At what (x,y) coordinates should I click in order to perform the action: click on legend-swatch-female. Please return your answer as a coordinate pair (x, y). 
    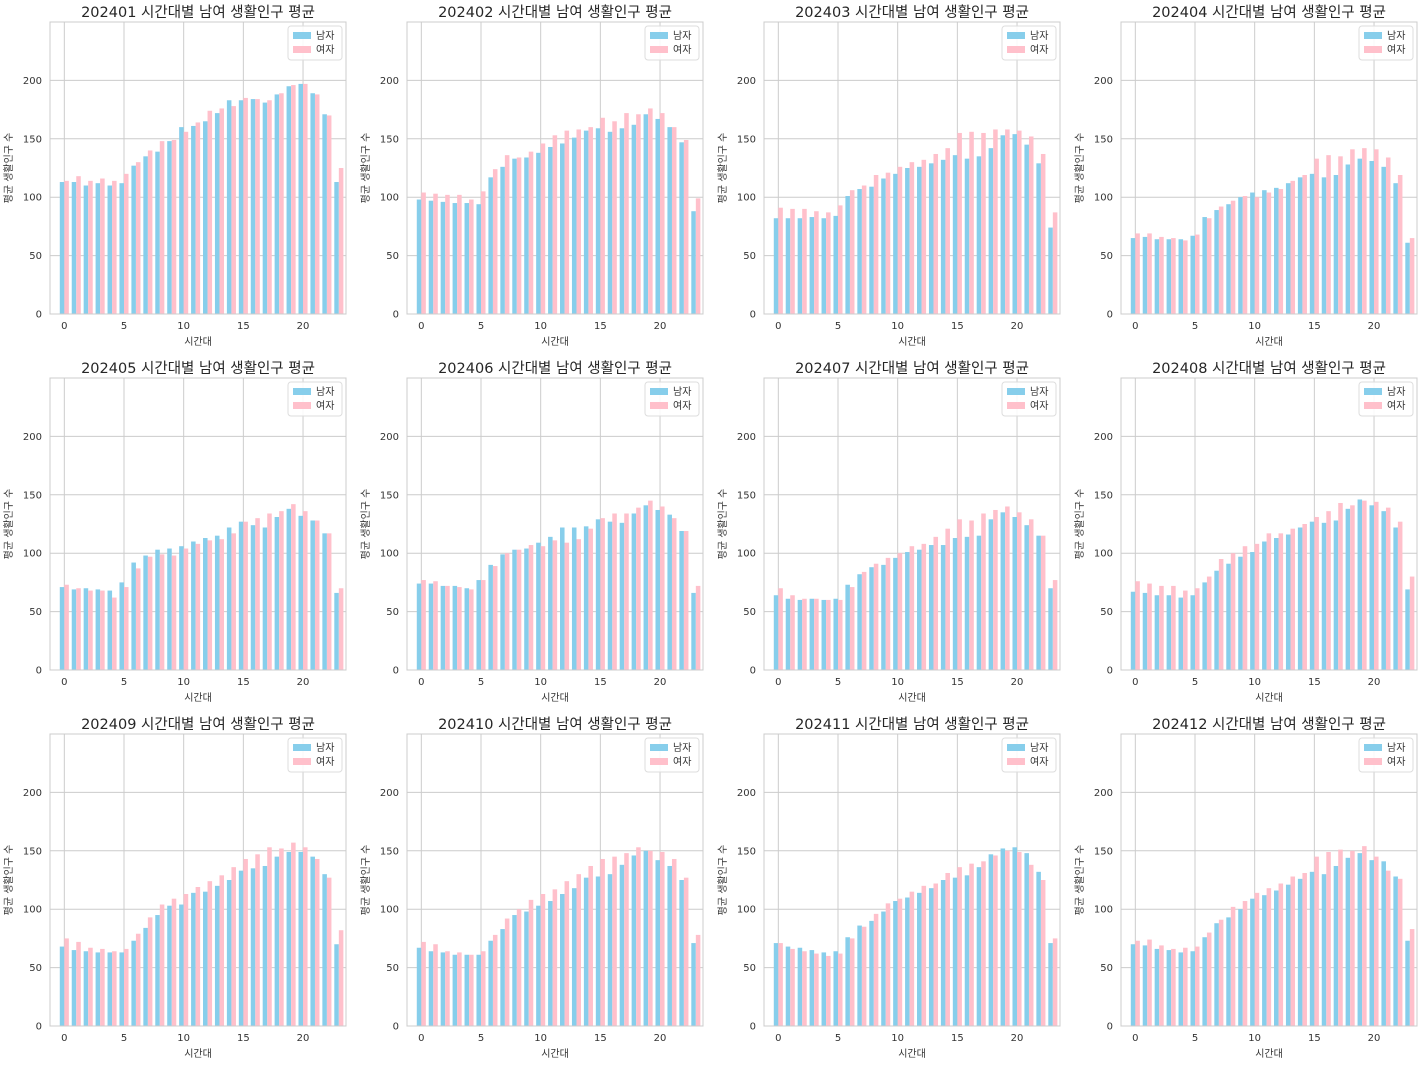
    Looking at the image, I should click on (659, 761).